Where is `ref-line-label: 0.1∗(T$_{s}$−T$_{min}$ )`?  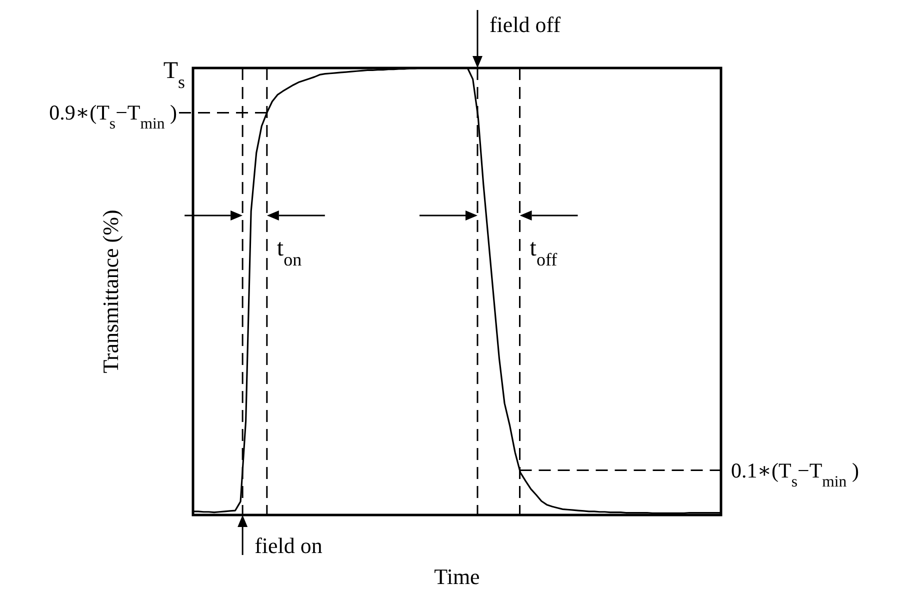 ref-line-label: 0.1∗(T$_{s}$−T$_{min}$ ) is located at coordinates (795, 474).